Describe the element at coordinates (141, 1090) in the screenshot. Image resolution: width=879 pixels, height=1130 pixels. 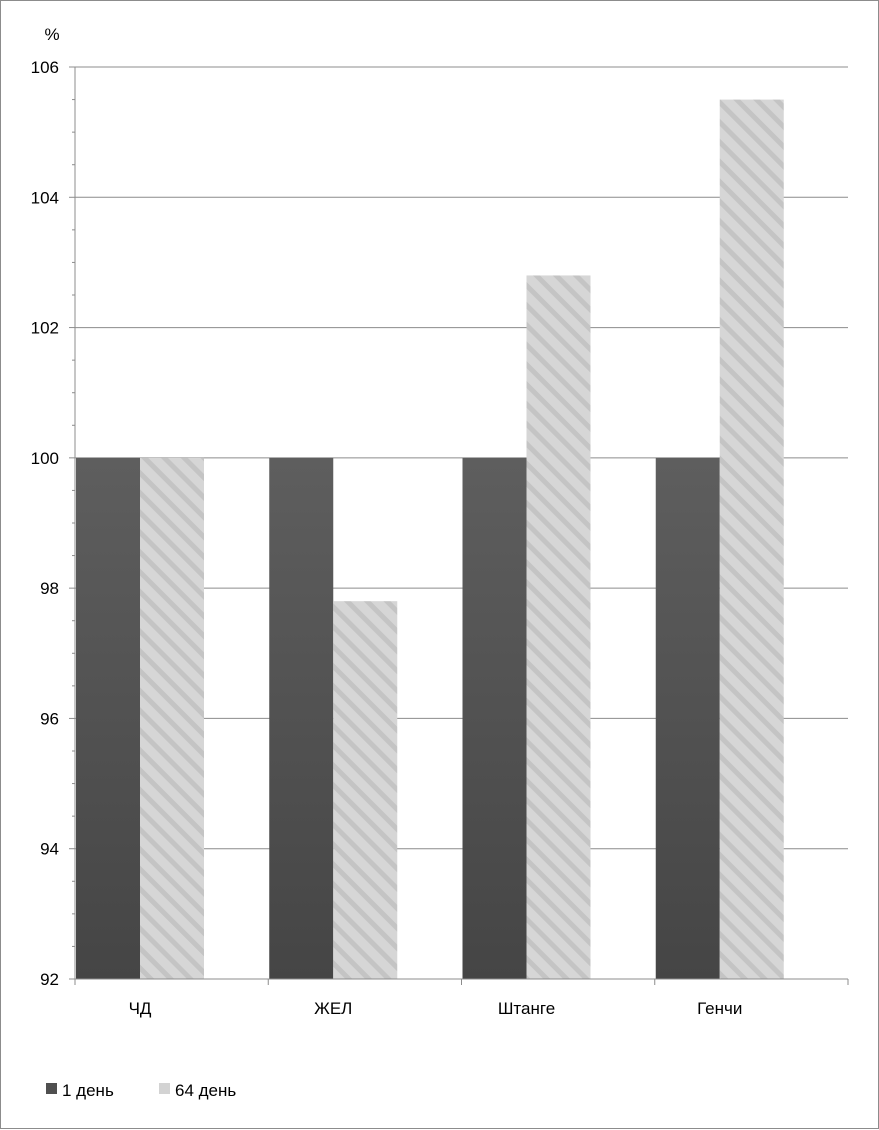
I see `legend: 1 день 64 день` at that location.